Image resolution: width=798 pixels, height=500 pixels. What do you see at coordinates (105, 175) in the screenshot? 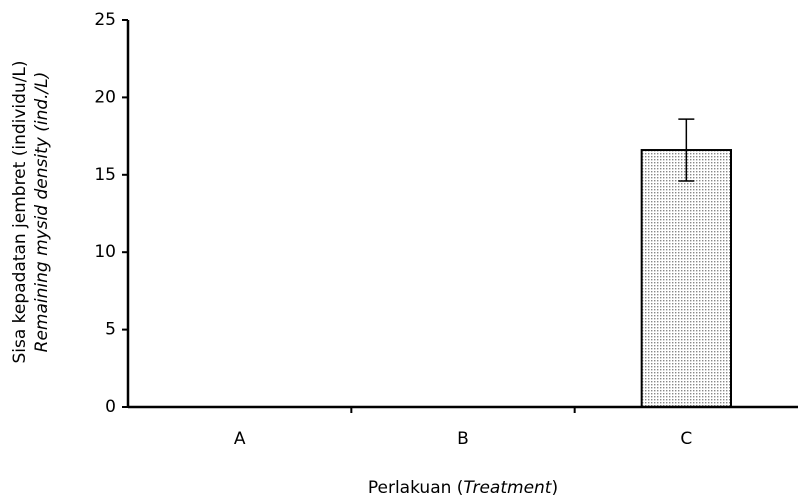
I see `y-tick-label: 15` at bounding box center [105, 175].